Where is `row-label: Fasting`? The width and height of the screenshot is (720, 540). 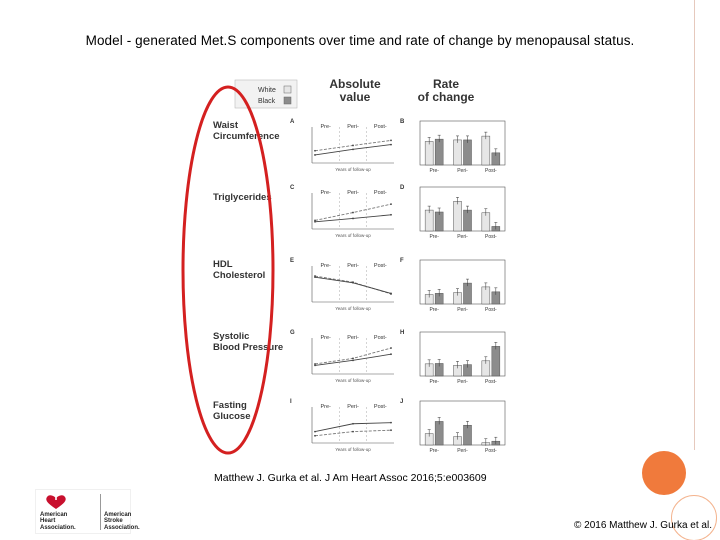
row-label: Fasting is located at coordinates (230, 405).